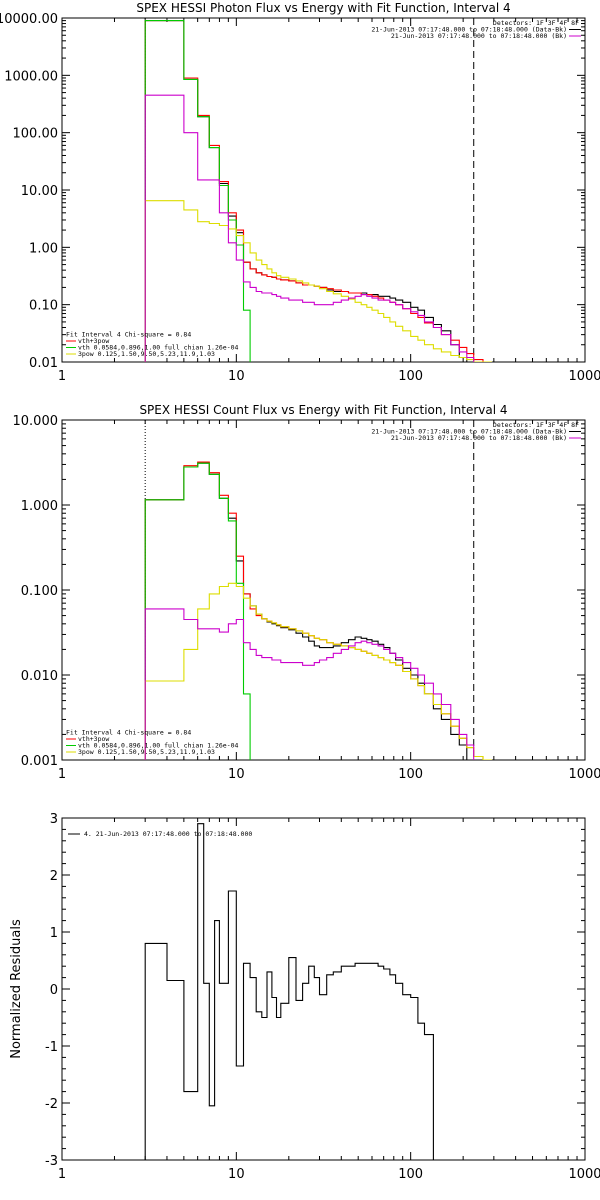  Describe the element at coordinates (29, 19) in the screenshot. I see `y-tick-label: 10000.00` at that location.